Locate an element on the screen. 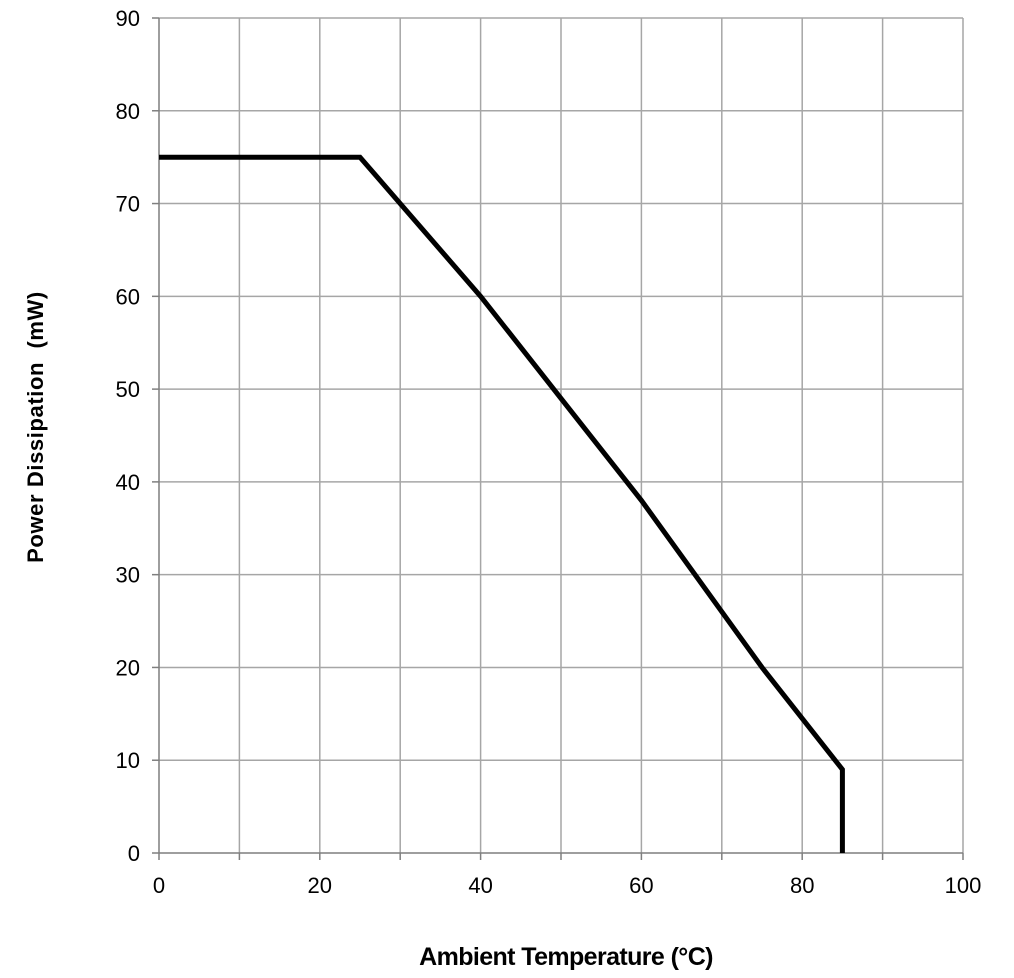  y-tick-label: 50 is located at coordinates (128, 389).